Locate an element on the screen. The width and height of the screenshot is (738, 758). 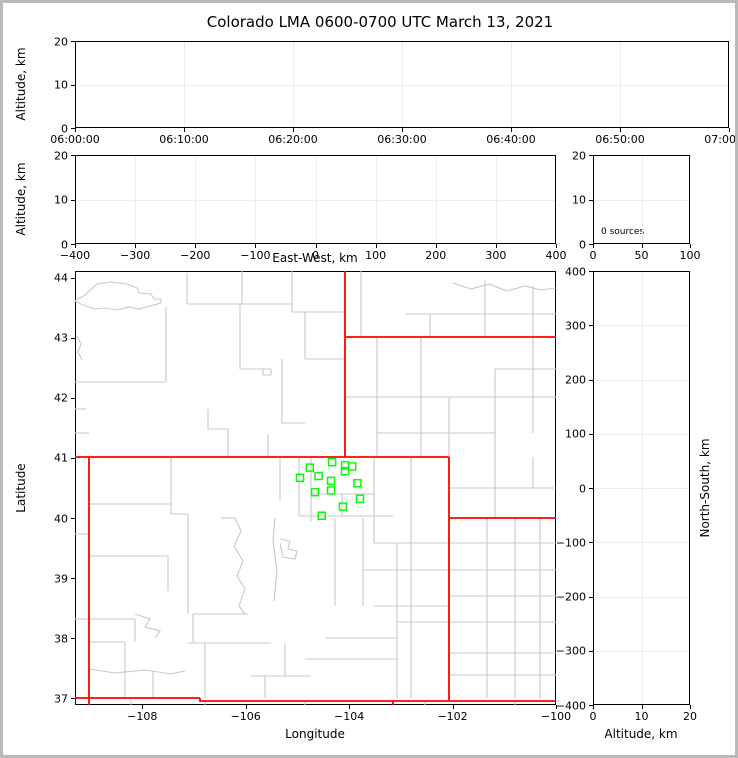
y-tick-label: 40 is located at coordinates (61, 519).